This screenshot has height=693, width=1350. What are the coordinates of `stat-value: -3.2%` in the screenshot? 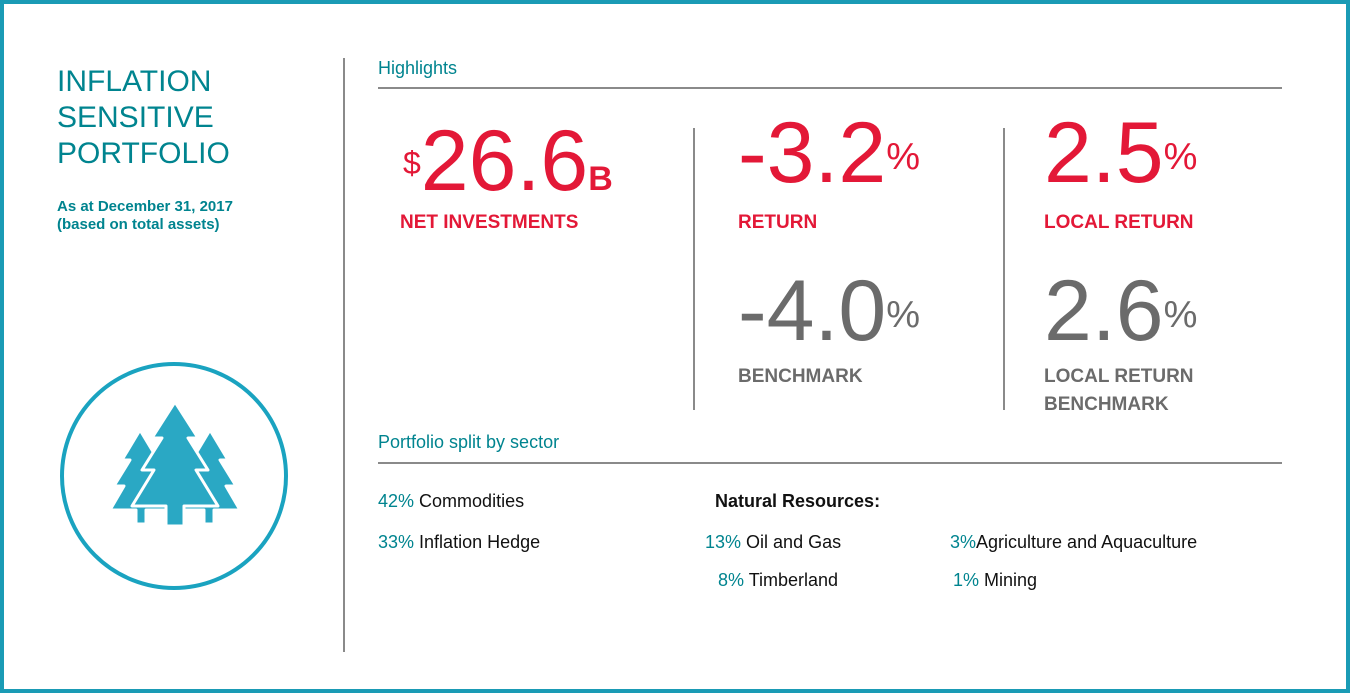 It's located at (829, 153).